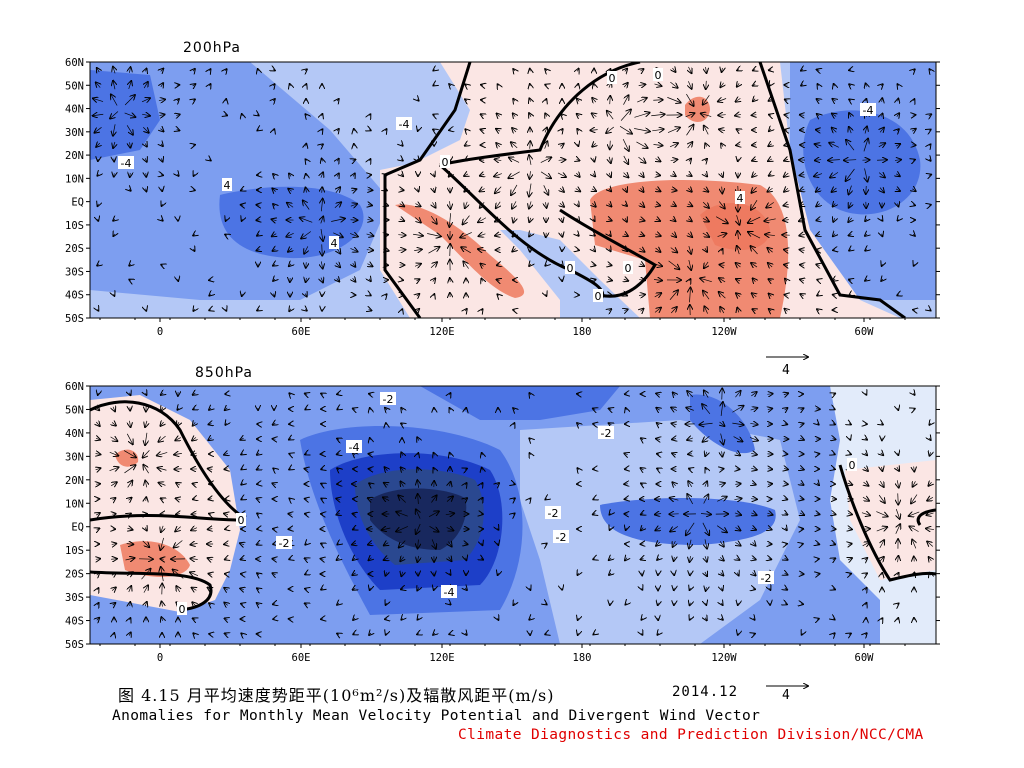 This screenshot has height=768, width=1024. What do you see at coordinates (688, 521) in the screenshot?
I see `negative-anomaly-core` at bounding box center [688, 521].